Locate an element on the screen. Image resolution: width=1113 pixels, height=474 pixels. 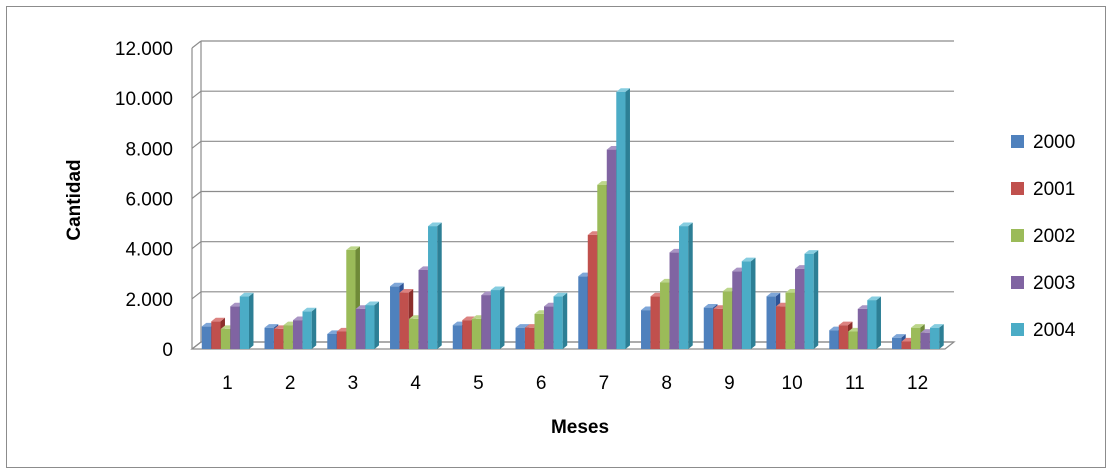
legend-item-2004: 2004 is located at coordinates (1043, 330).